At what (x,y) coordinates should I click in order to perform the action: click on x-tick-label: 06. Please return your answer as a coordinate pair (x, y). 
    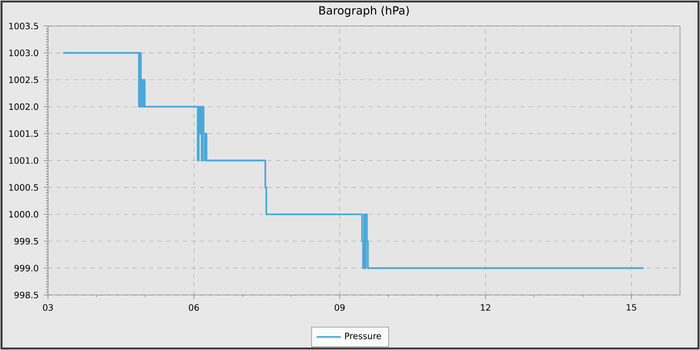
    Looking at the image, I should click on (193, 307).